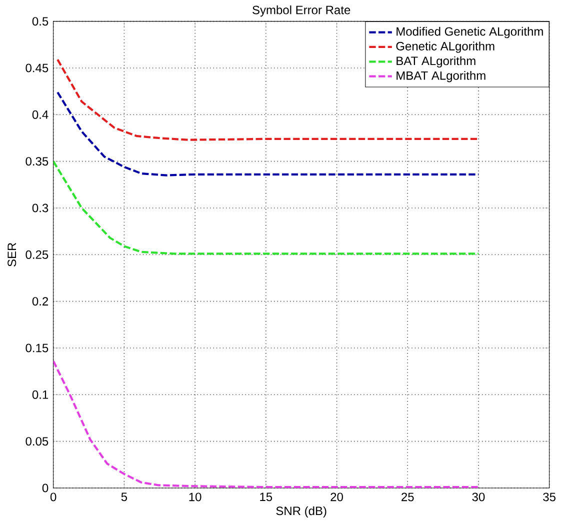 The width and height of the screenshot is (576, 528). What do you see at coordinates (436, 62) in the screenshot?
I see `legend-label: BAT ALgorithm` at bounding box center [436, 62].